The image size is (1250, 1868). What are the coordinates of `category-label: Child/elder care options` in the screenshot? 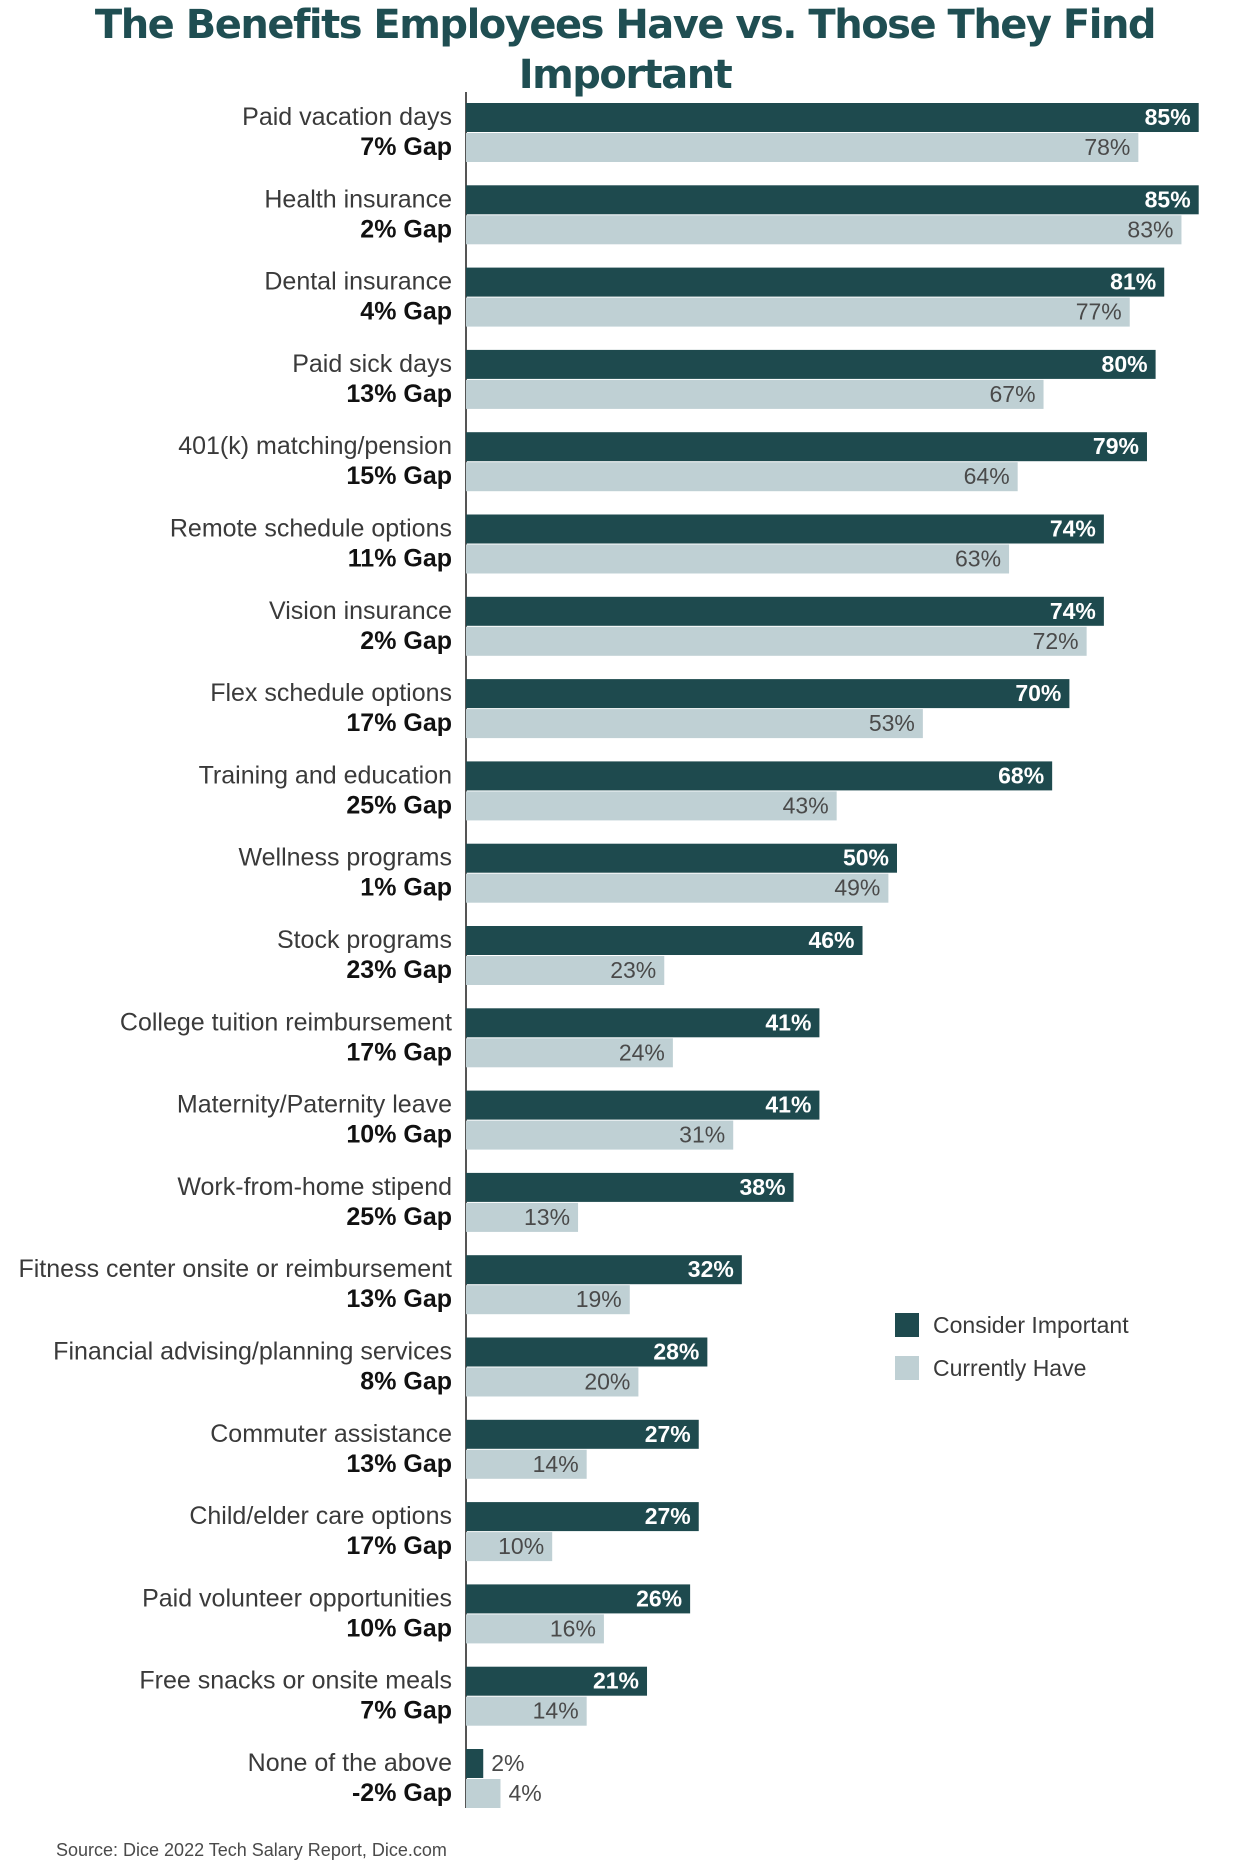 It's located at (320, 1516).